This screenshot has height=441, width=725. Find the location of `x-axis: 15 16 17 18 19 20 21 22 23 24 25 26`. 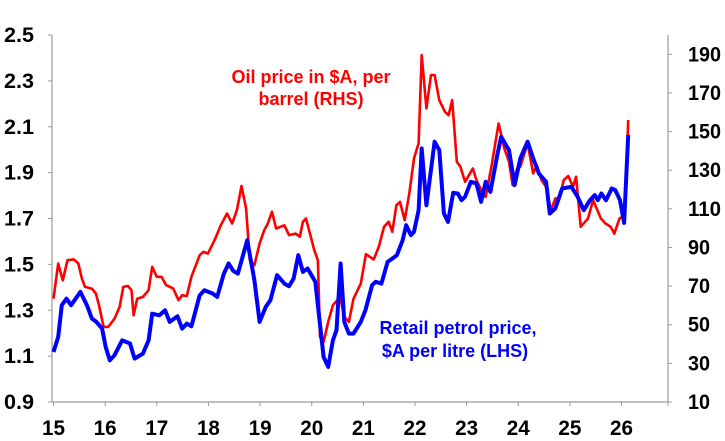

x-axis: 15 16 17 18 19 20 21 22 23 24 25 26 is located at coordinates (355, 421).